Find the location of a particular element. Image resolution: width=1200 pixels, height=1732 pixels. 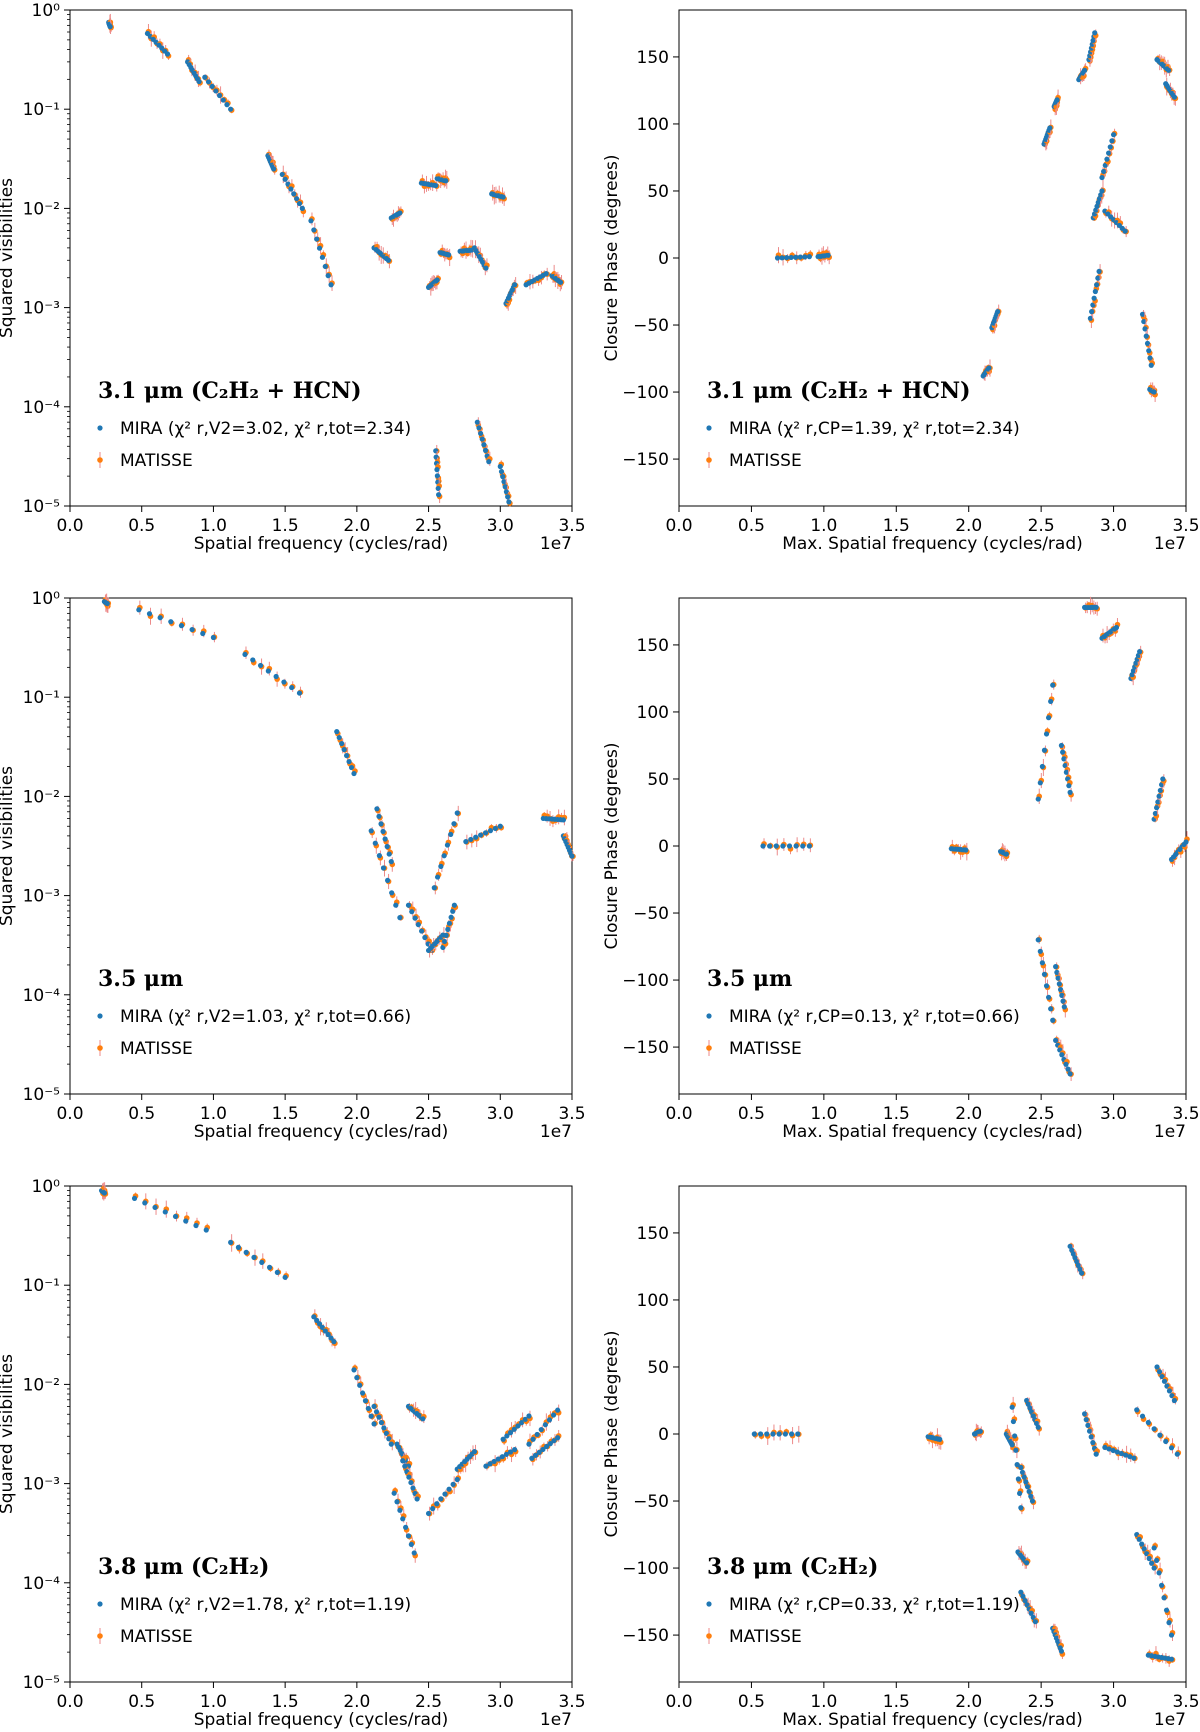

y-tick-label: 10⁻⁴ is located at coordinates (42, 996).